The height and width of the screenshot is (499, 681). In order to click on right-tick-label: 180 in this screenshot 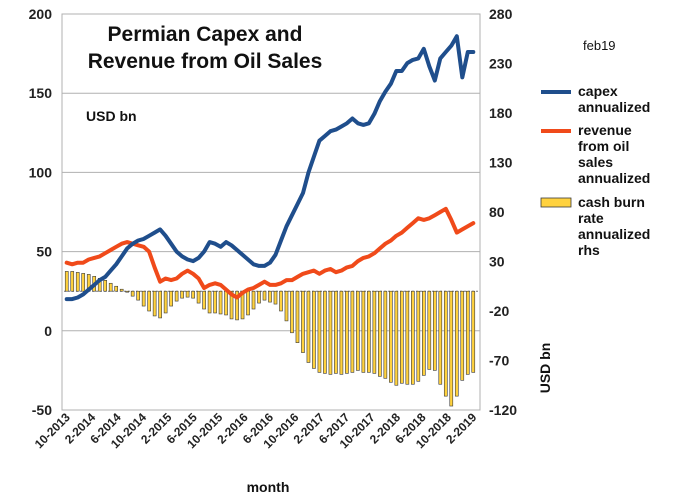, I will do `click(501, 113)`.